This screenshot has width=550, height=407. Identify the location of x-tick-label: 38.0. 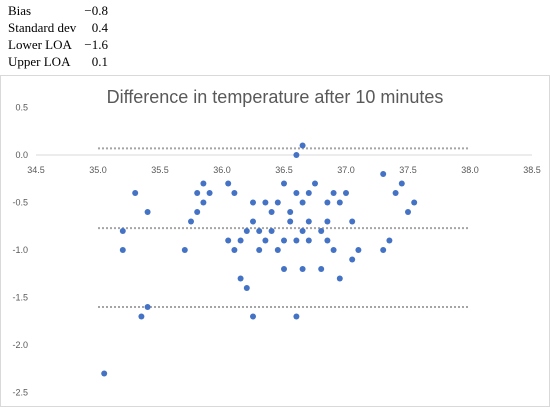
(470, 170).